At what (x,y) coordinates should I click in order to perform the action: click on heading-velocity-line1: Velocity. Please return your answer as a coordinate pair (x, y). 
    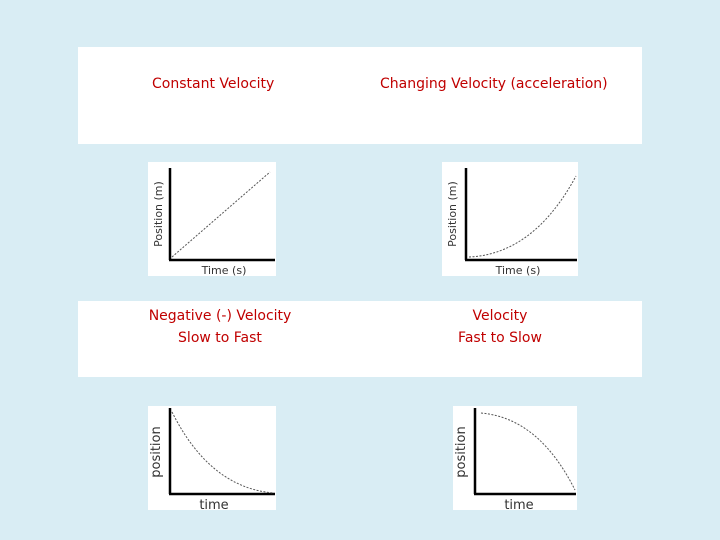
    Looking at the image, I should click on (500, 316).